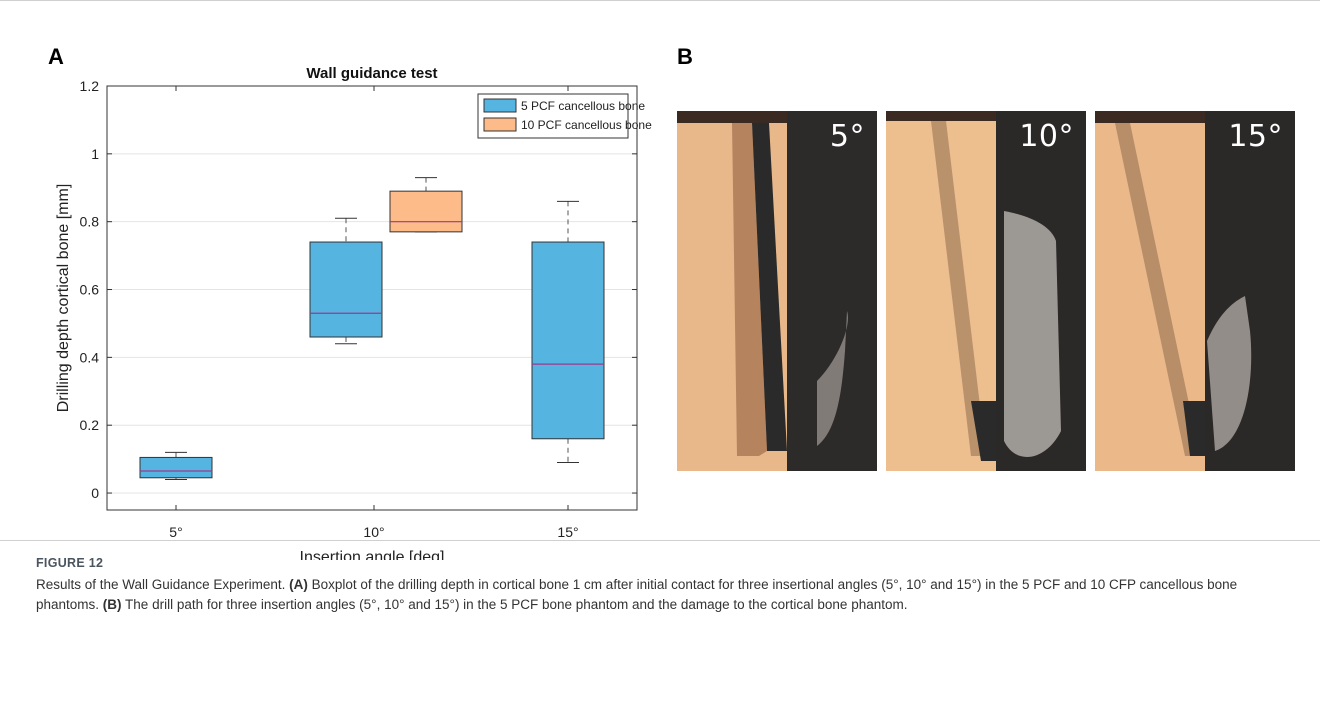  Describe the element at coordinates (161, 584) in the screenshot. I see `caption-lead: Results of the Wall Guidance Experiment.` at that location.